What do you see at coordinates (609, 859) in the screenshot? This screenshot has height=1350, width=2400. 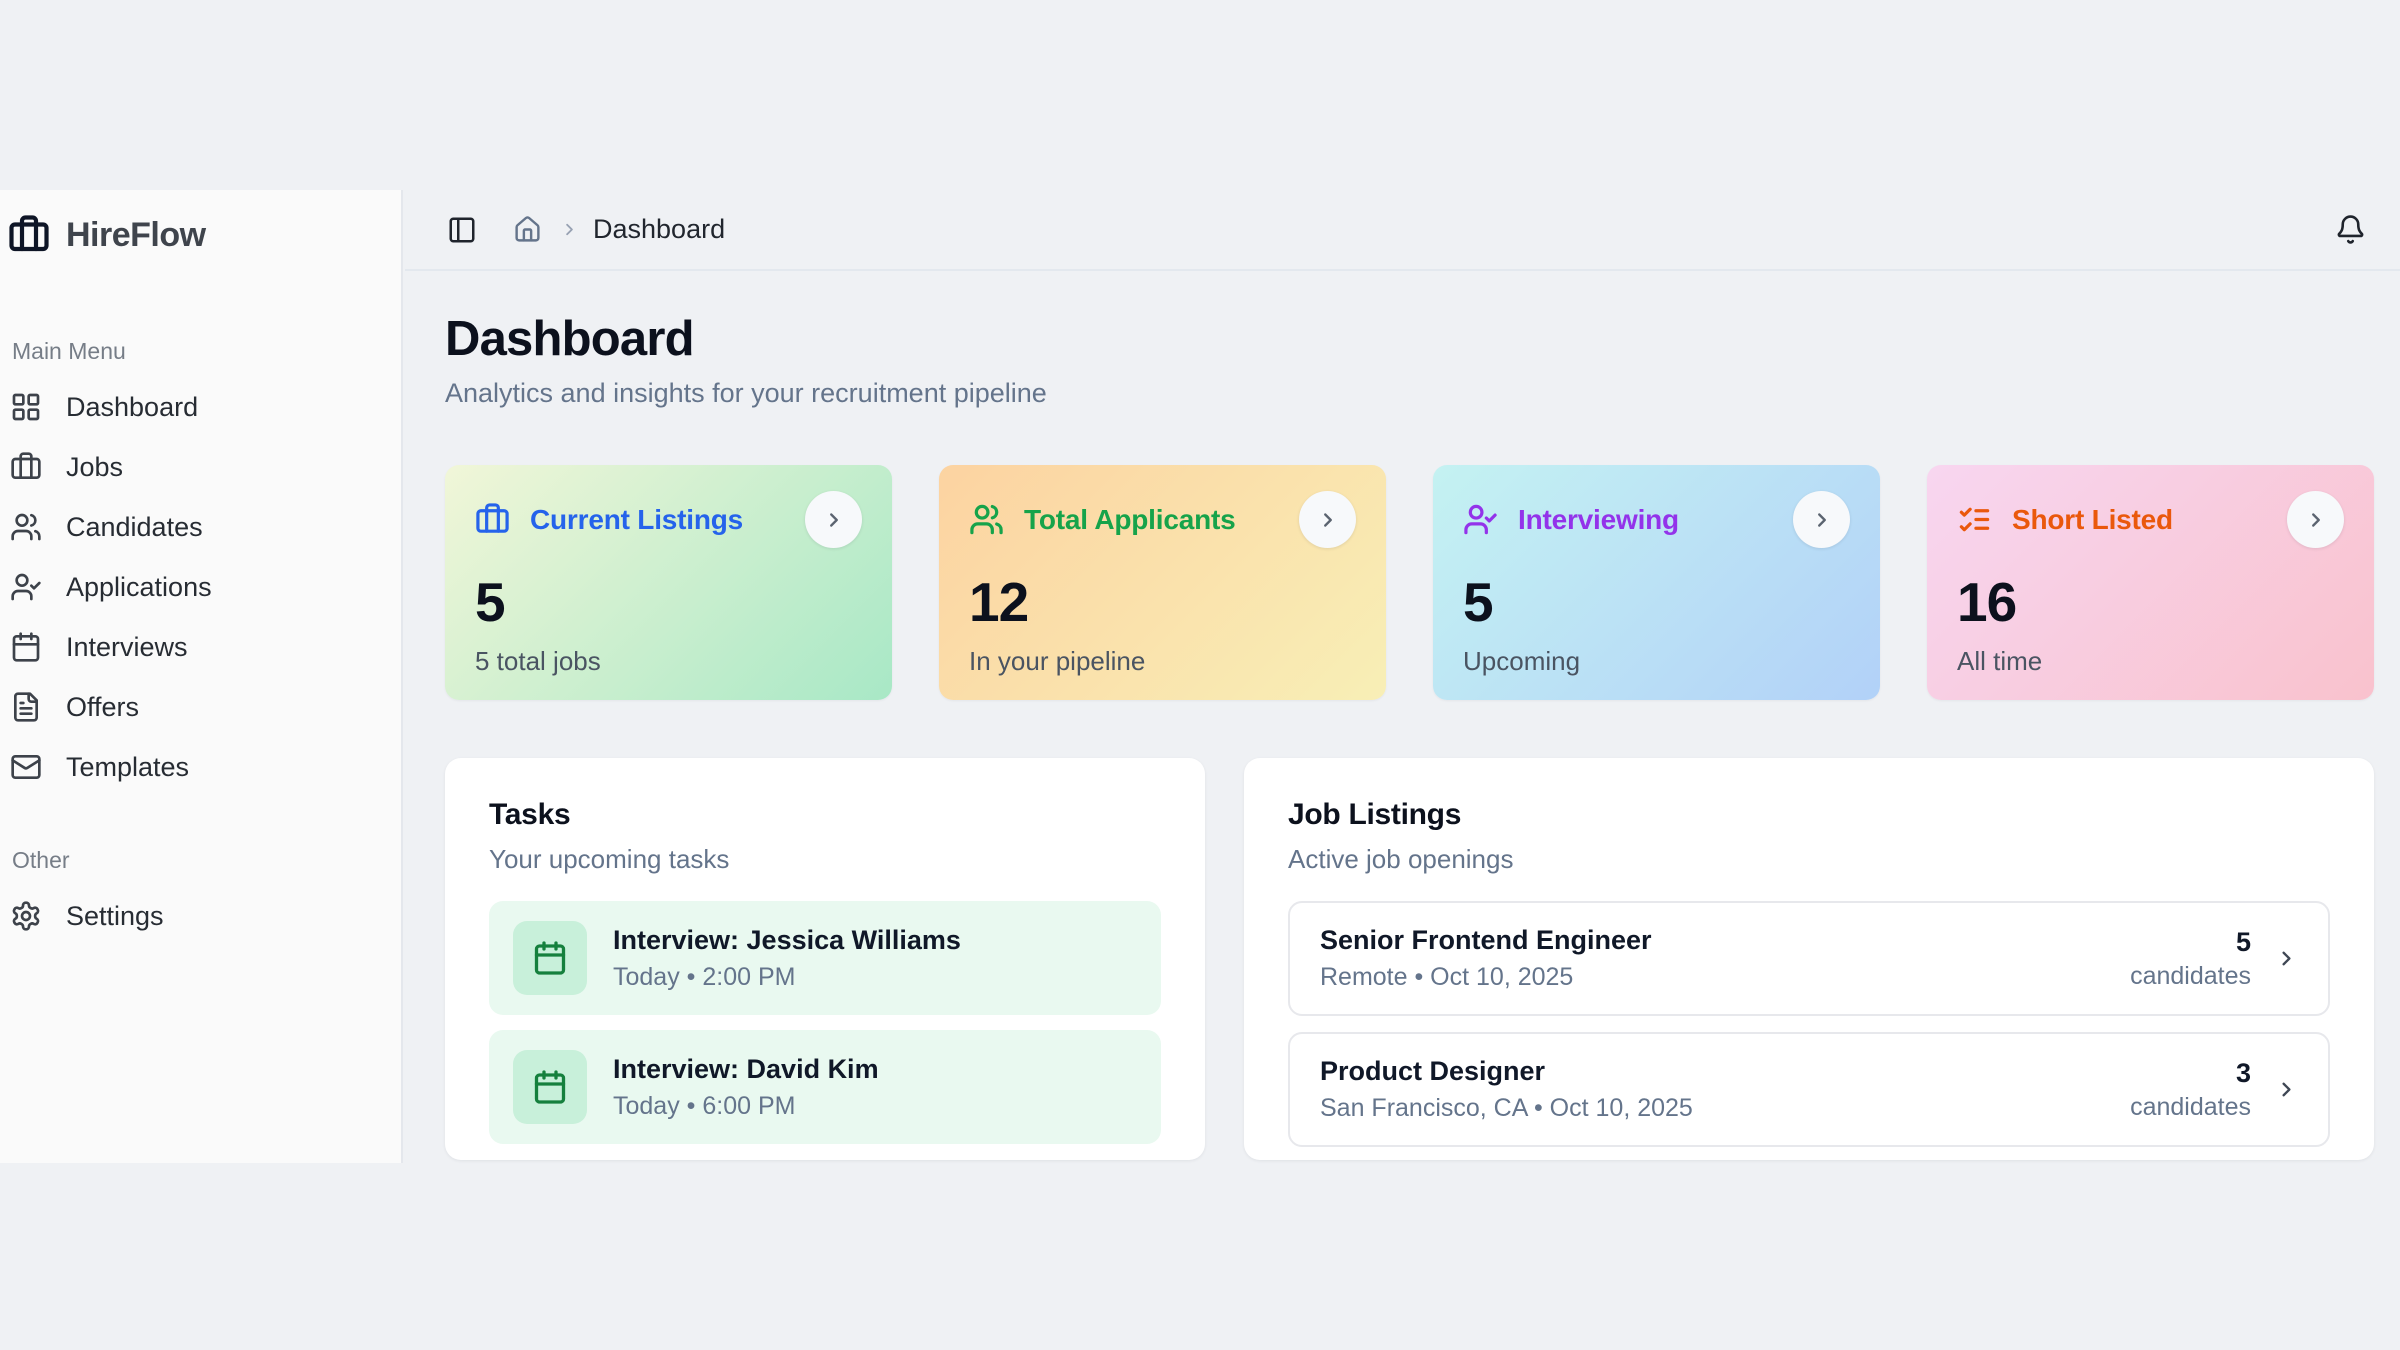 I see `tasks-subtitle: Your upcoming tasks` at bounding box center [609, 859].